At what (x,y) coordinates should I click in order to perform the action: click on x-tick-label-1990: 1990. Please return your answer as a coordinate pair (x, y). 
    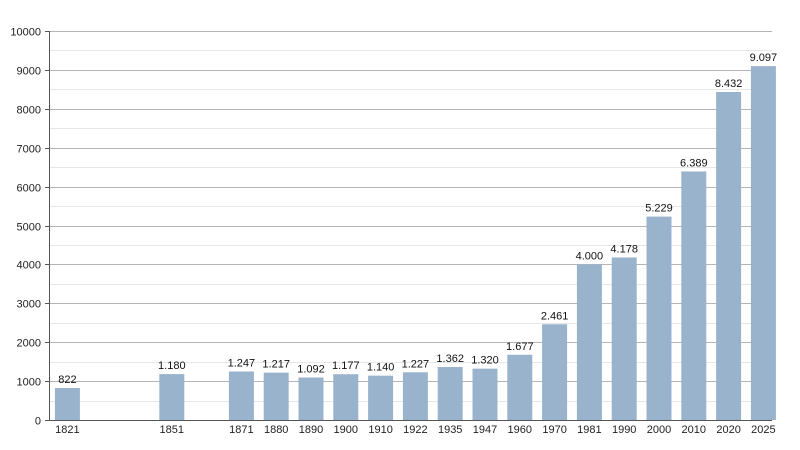
    Looking at the image, I should click on (624, 430).